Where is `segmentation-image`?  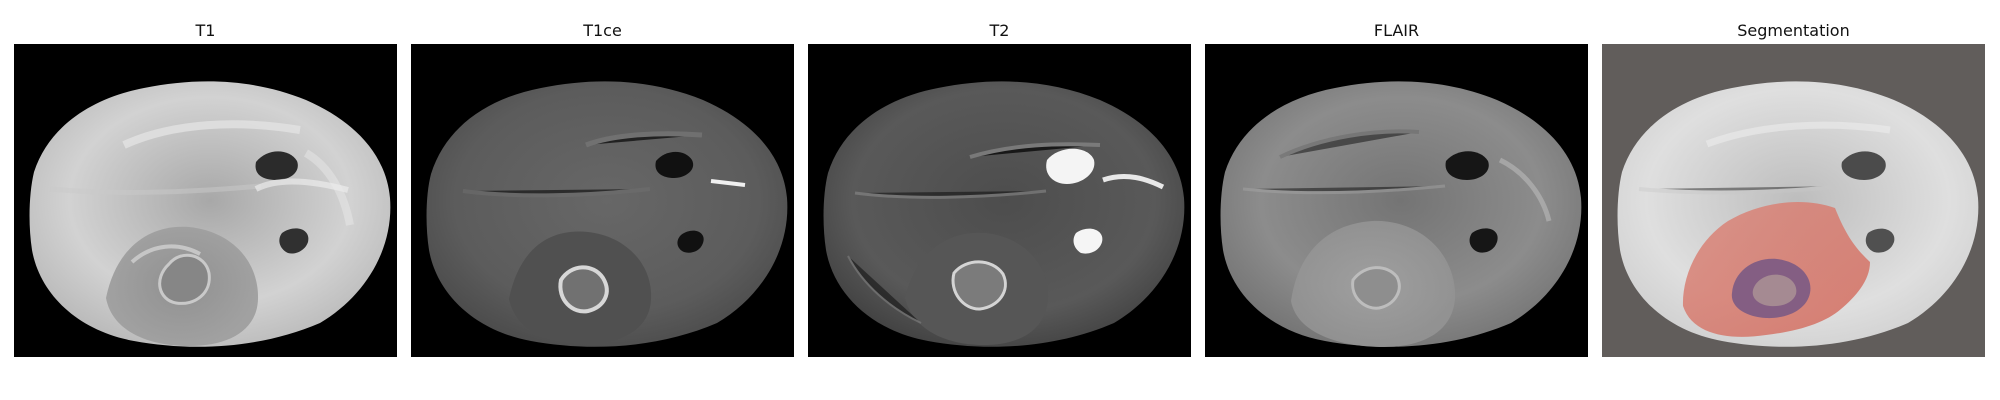 segmentation-image is located at coordinates (1793, 200).